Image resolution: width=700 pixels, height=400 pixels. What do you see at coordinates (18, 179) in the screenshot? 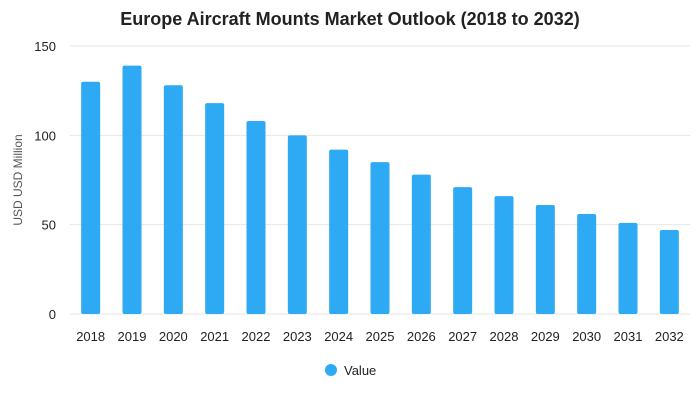
I see `y-axis-label: USD USD Million` at bounding box center [18, 179].